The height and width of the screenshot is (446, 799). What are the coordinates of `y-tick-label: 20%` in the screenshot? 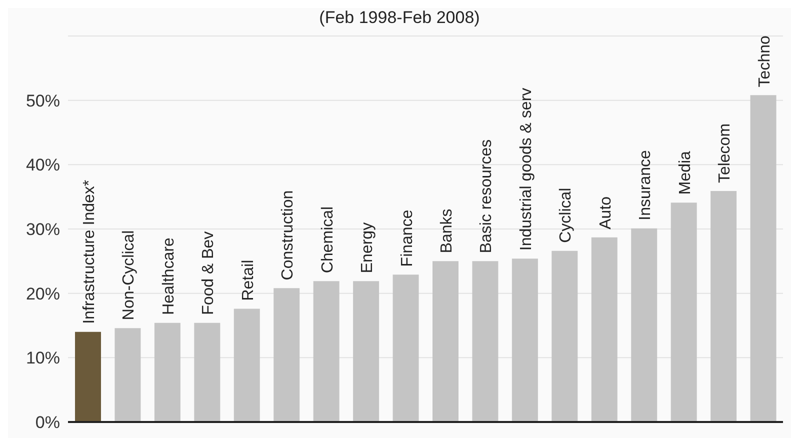 It's located at (43, 294).